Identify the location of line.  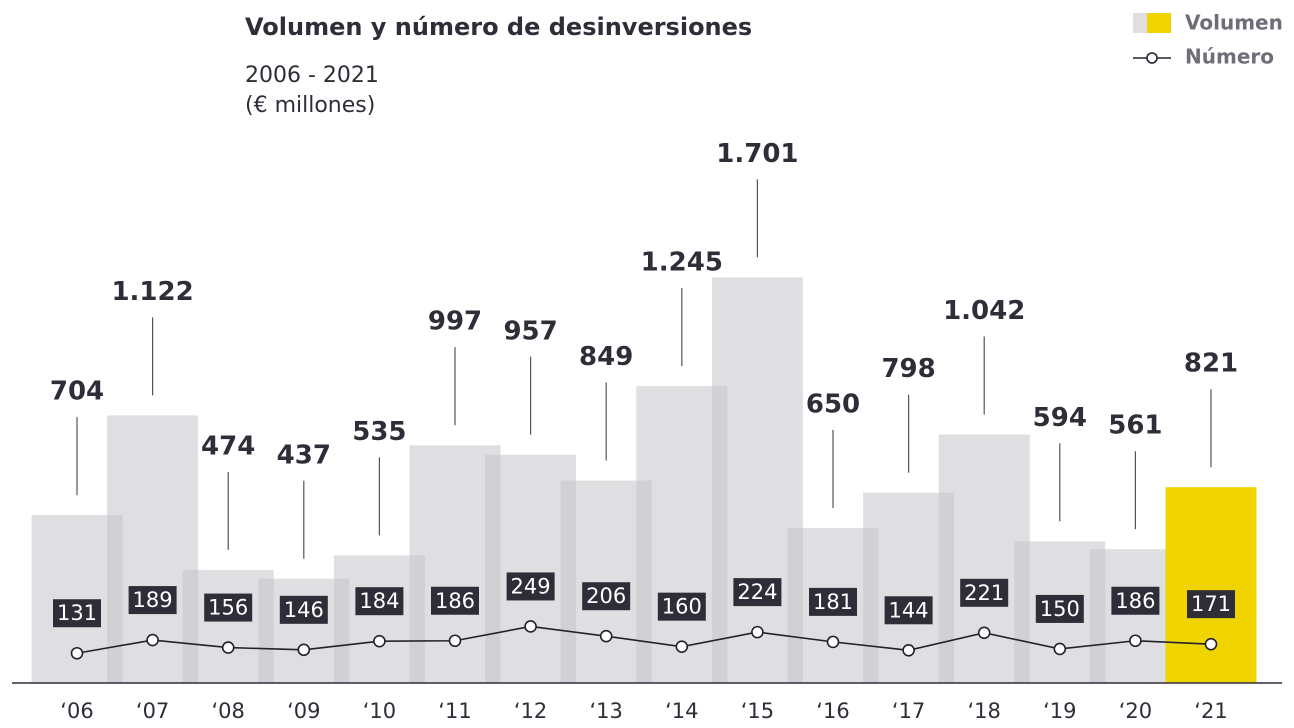
(644, 640).